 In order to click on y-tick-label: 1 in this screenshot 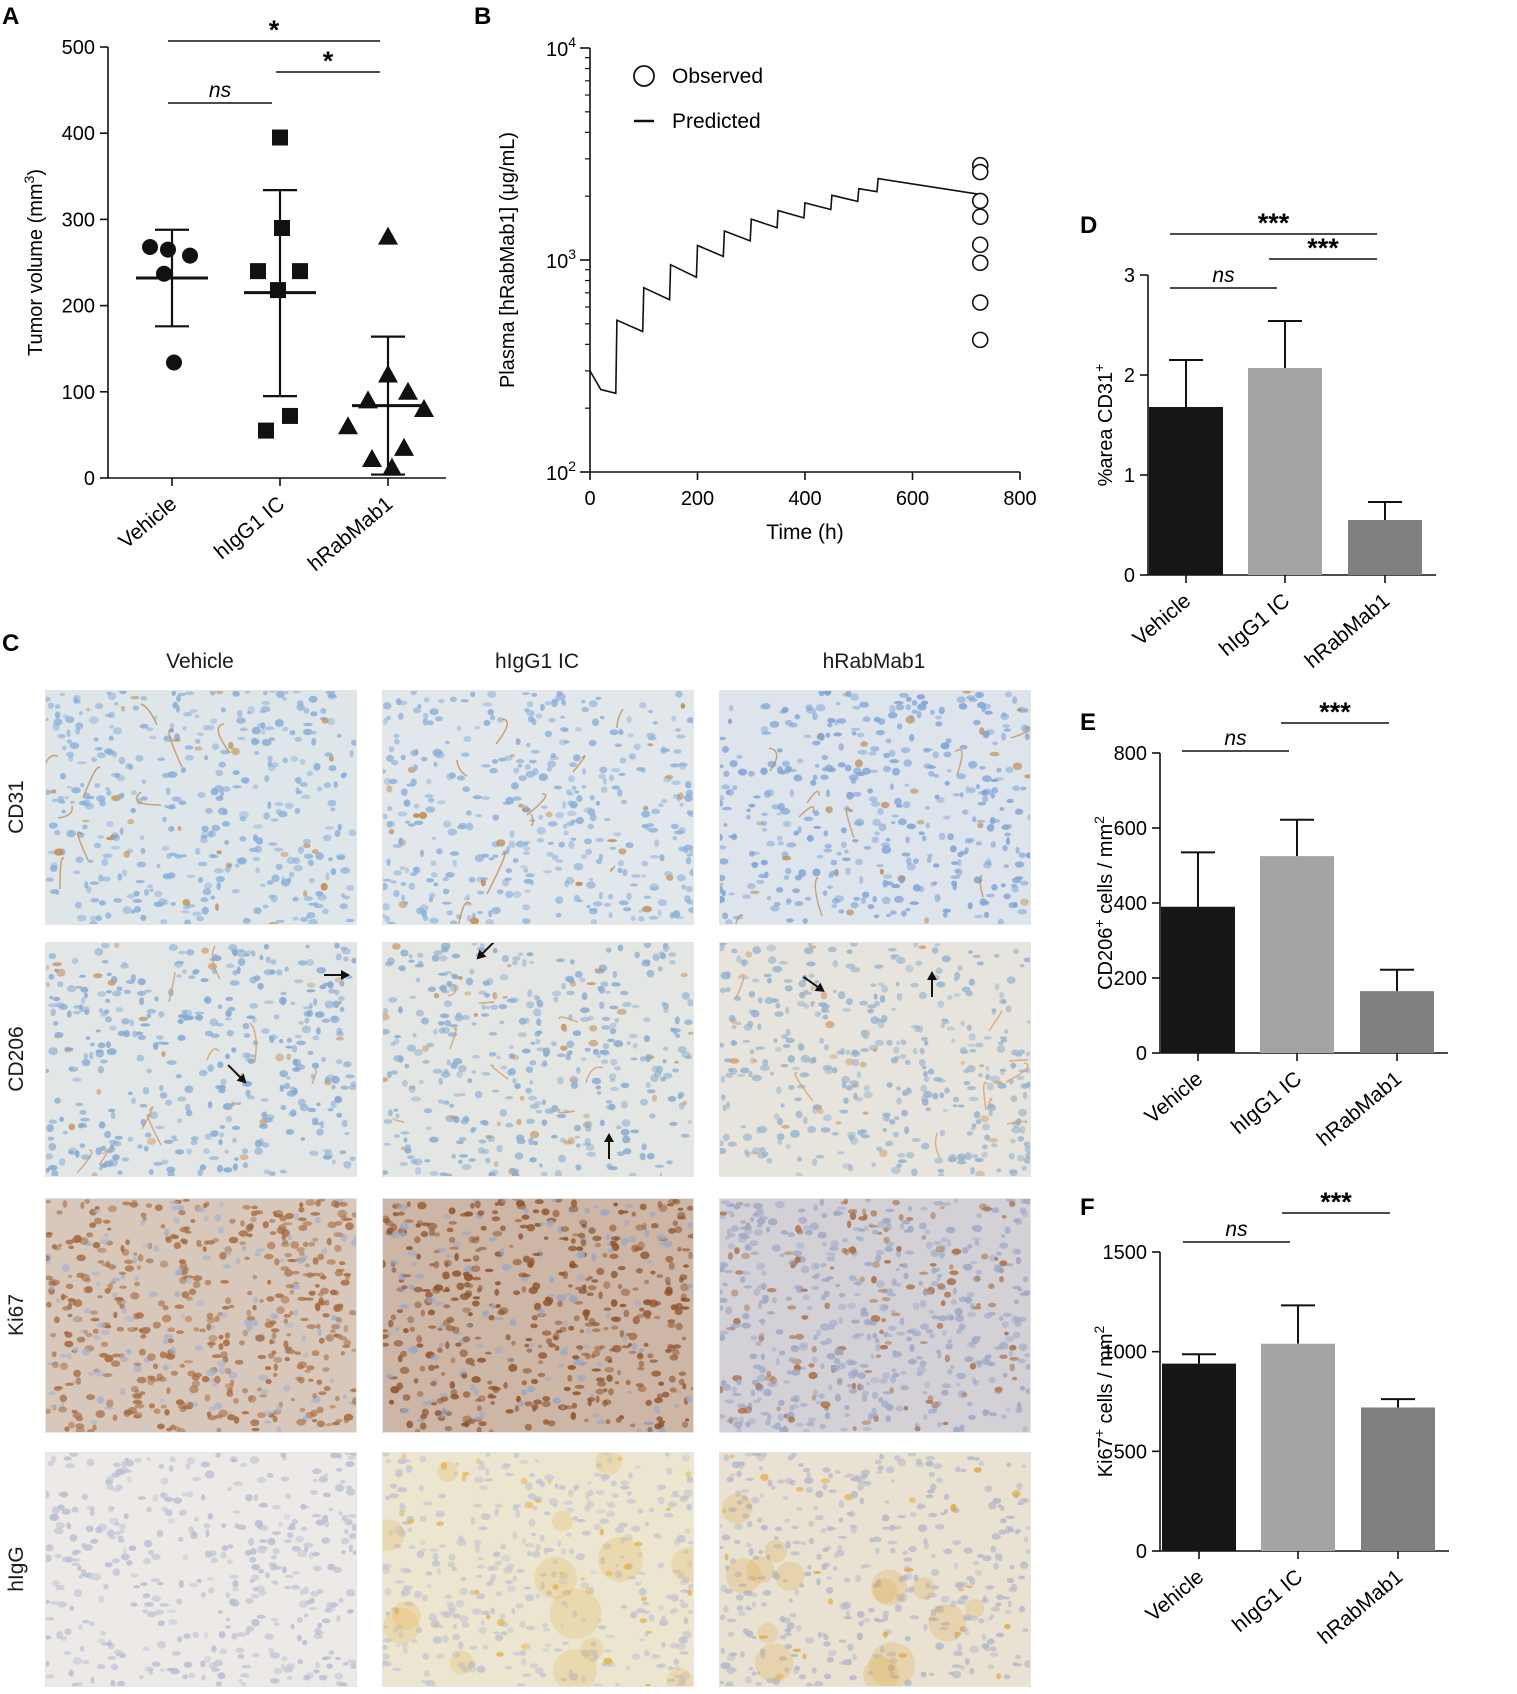, I will do `click(1129, 476)`.